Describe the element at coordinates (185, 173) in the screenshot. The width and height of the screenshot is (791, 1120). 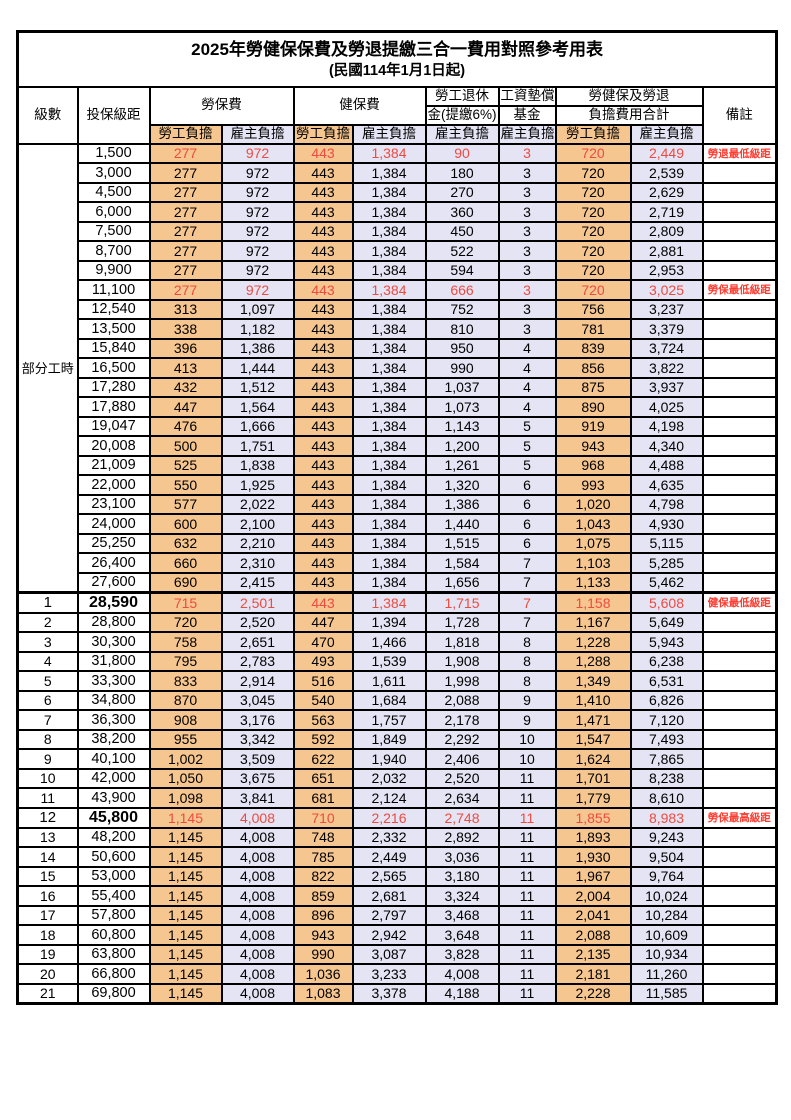
I see `cell-value: 277` at that location.